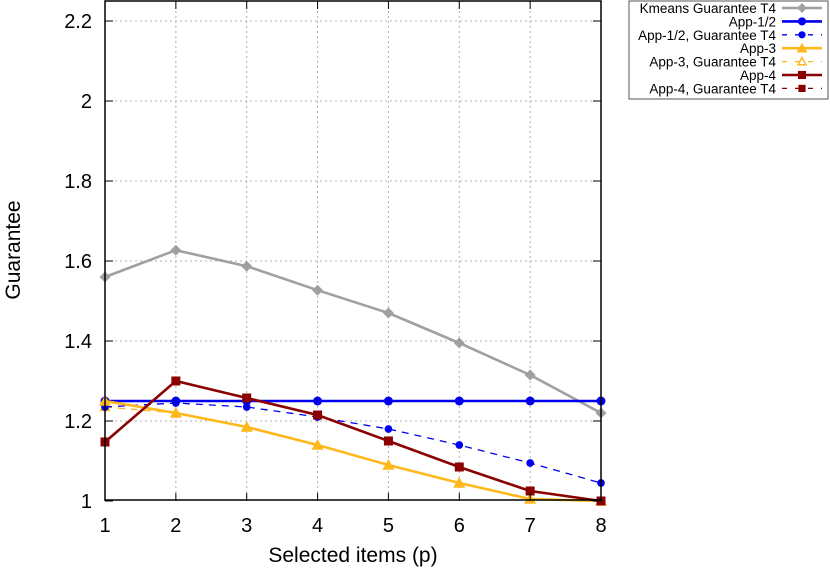  Describe the element at coordinates (530, 526) in the screenshot. I see `x-tick-label: 7` at that location.